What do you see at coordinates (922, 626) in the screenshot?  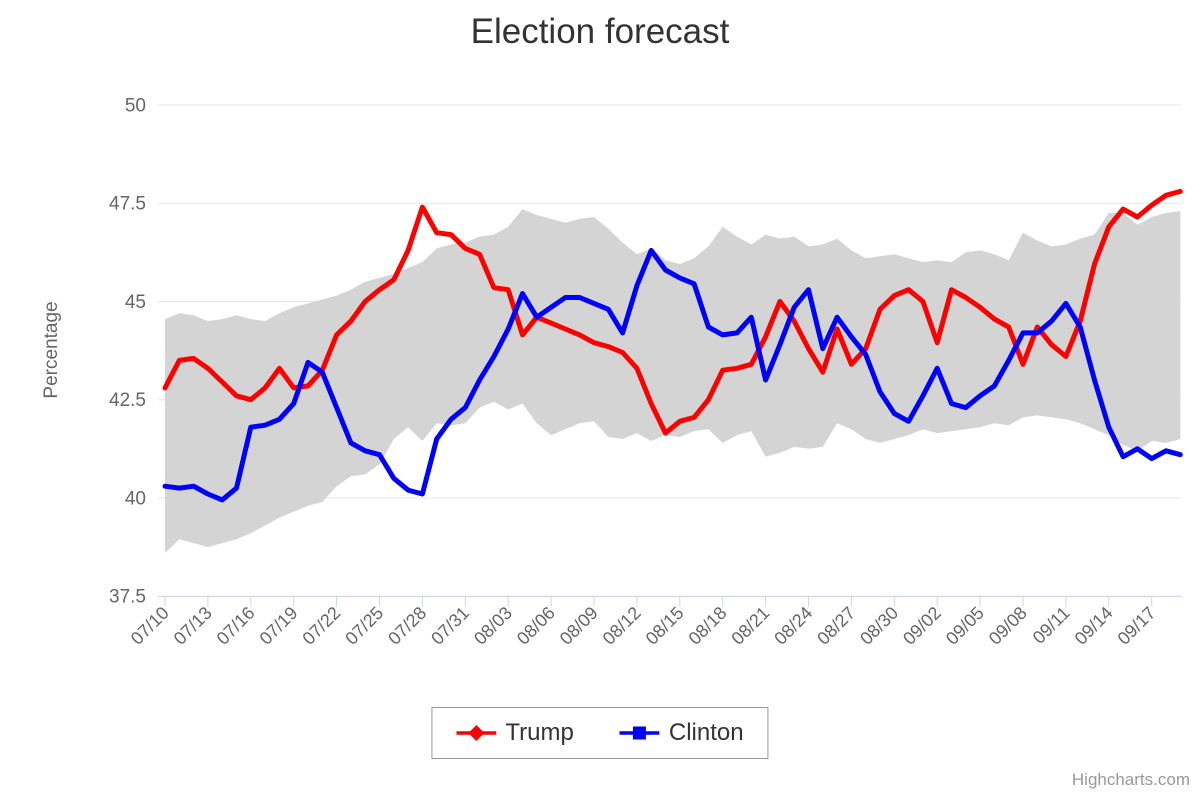 I see `x-tick-label: 09/02` at bounding box center [922, 626].